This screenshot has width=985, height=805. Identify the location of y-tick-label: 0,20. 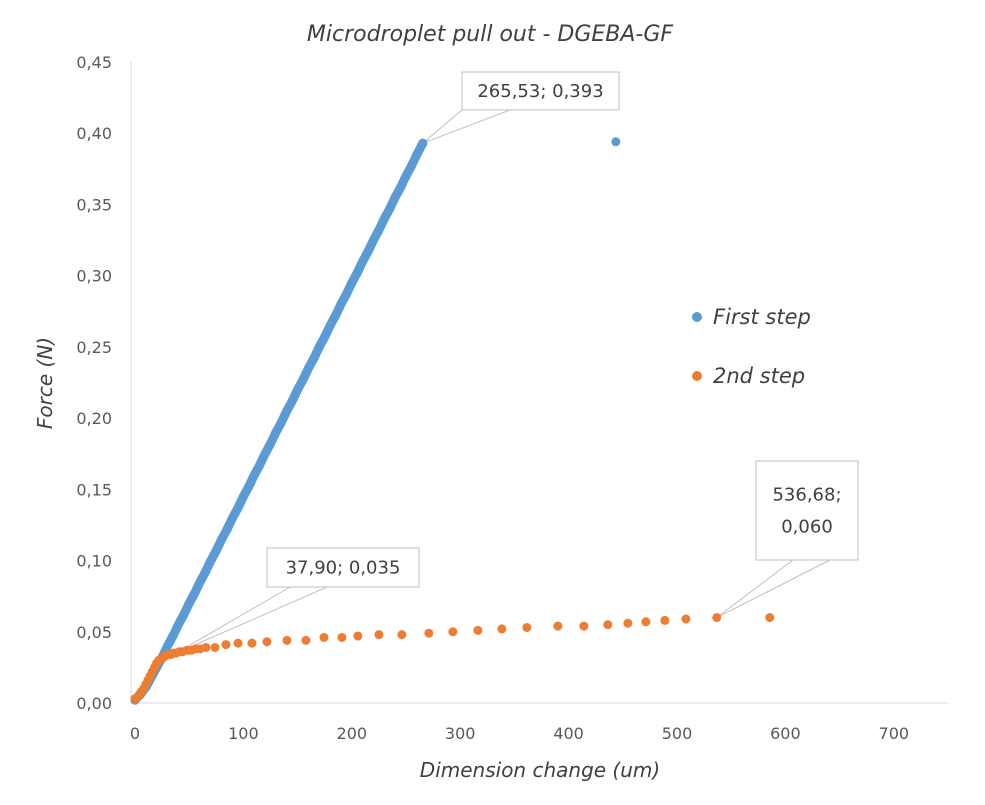
(94, 418).